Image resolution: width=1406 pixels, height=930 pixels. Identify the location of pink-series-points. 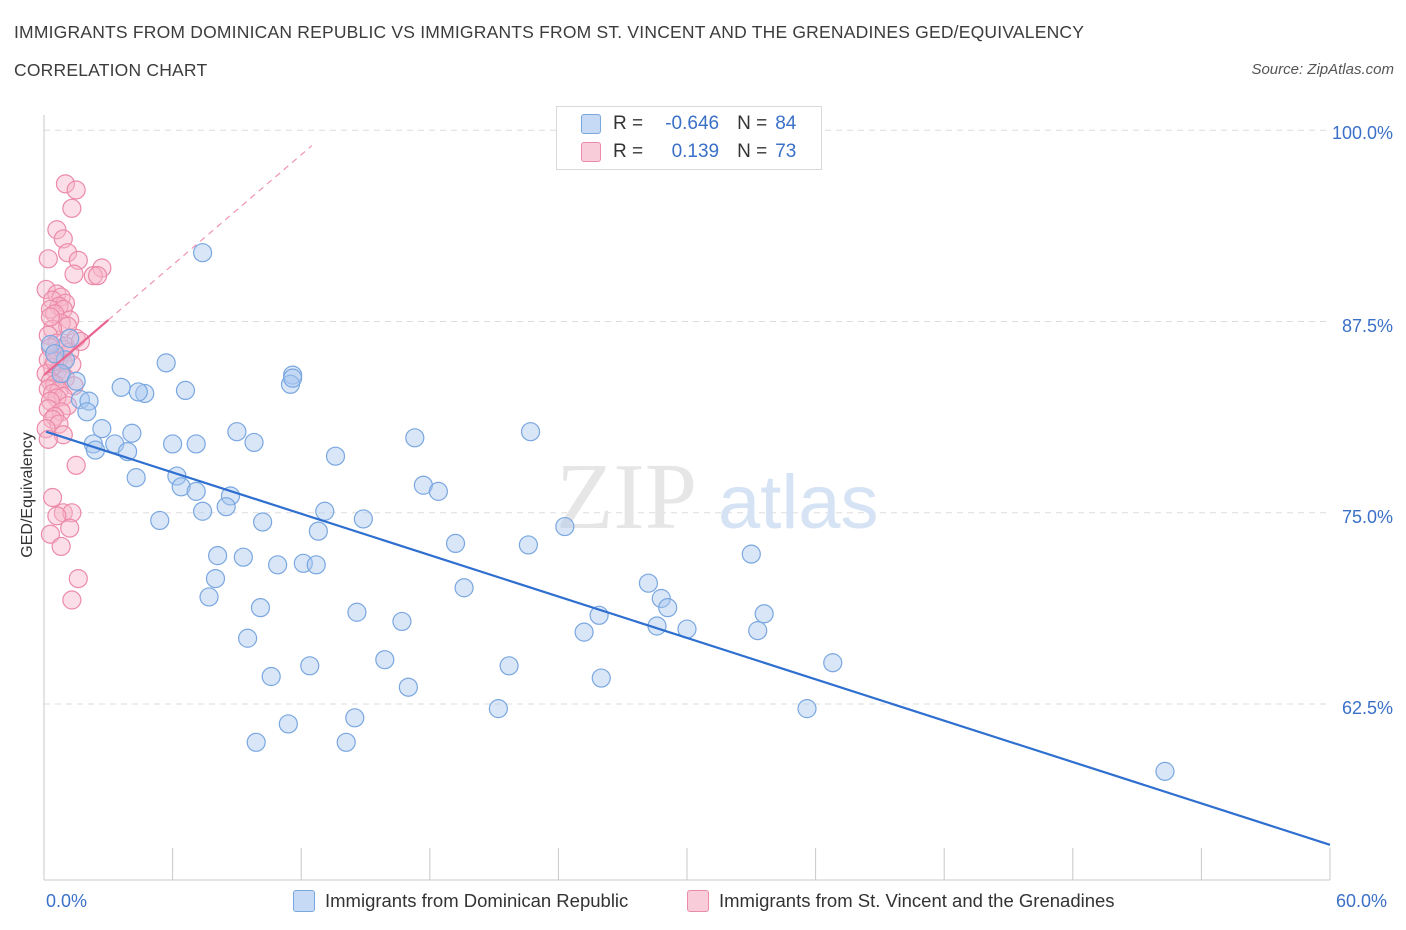
(74, 392).